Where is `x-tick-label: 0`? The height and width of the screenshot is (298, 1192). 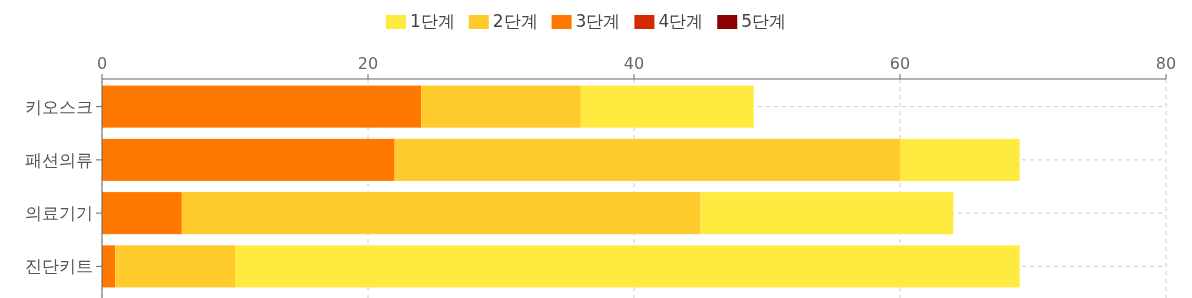 x-tick-label: 0 is located at coordinates (102, 63).